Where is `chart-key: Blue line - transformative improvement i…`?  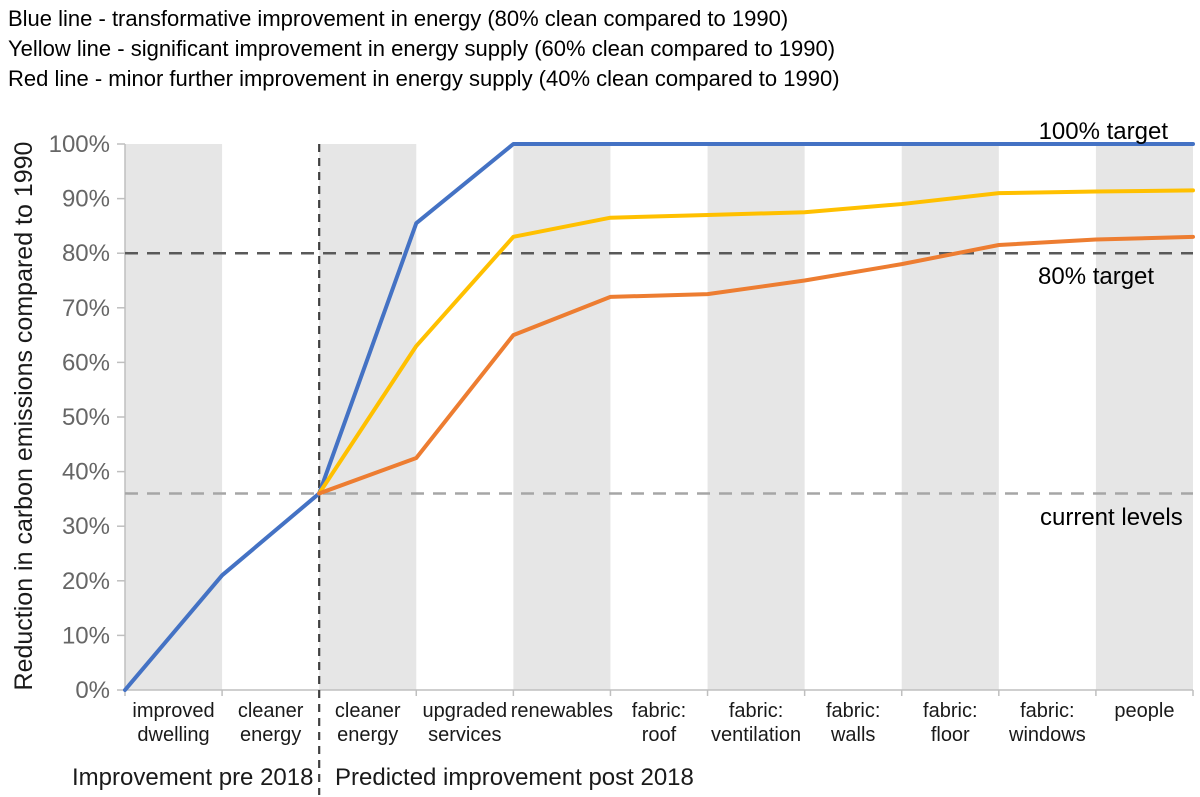 chart-key: Blue line - transformative improvement i… is located at coordinates (424, 49).